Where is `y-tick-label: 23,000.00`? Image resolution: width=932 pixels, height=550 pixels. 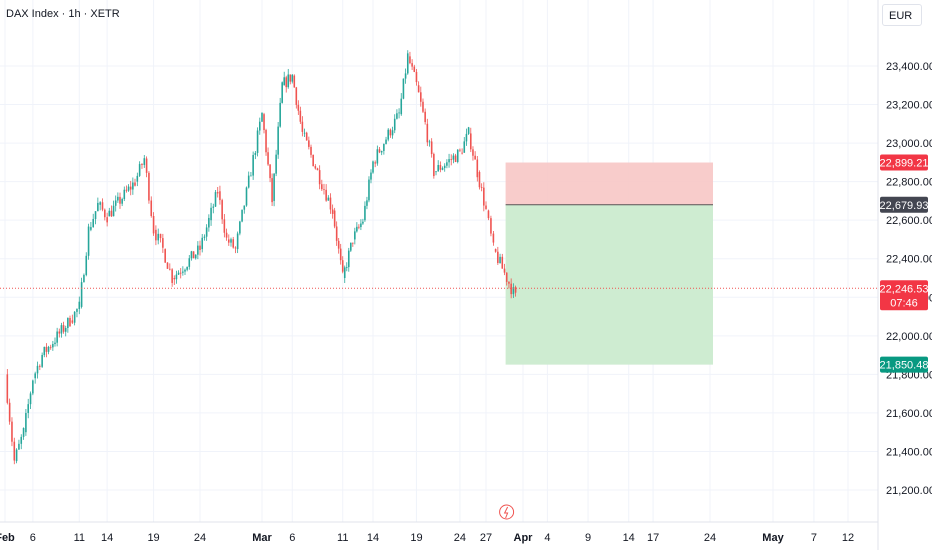 y-tick-label: 23,000.00 is located at coordinates (909, 144).